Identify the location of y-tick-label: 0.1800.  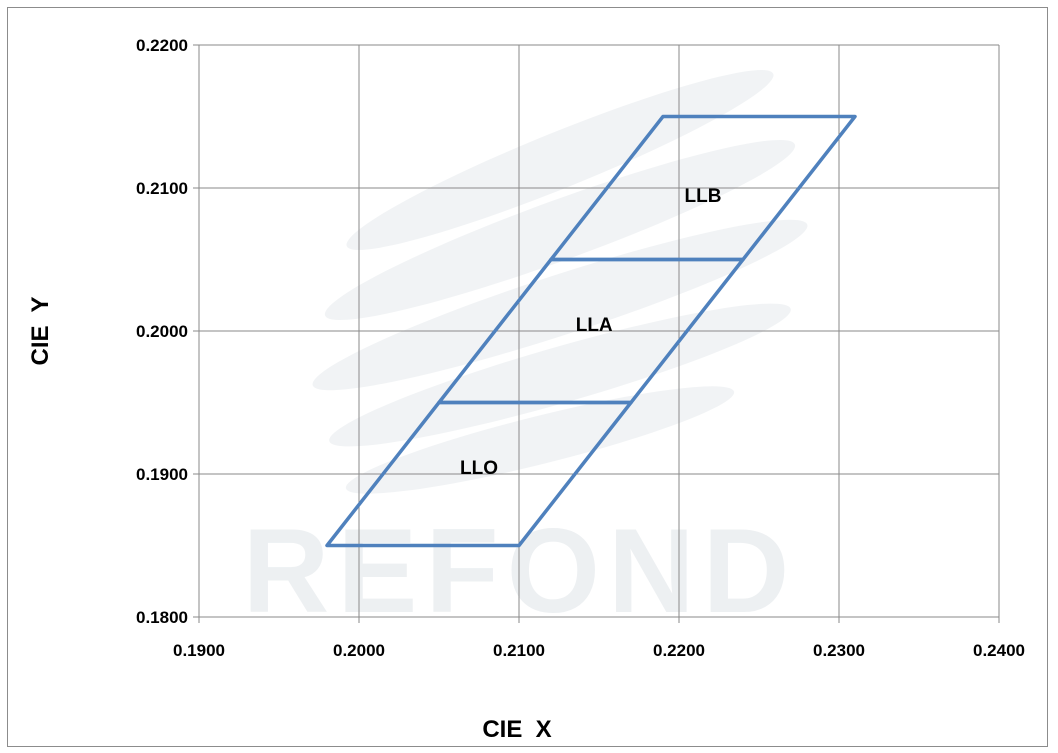
(162, 617).